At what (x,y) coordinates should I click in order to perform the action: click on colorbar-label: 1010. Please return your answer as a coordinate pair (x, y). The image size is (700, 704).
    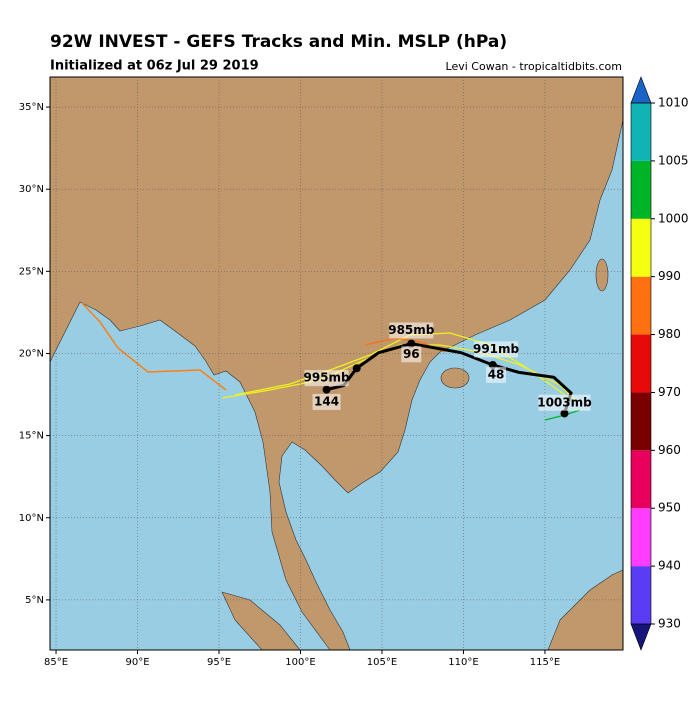
    Looking at the image, I should click on (673, 103).